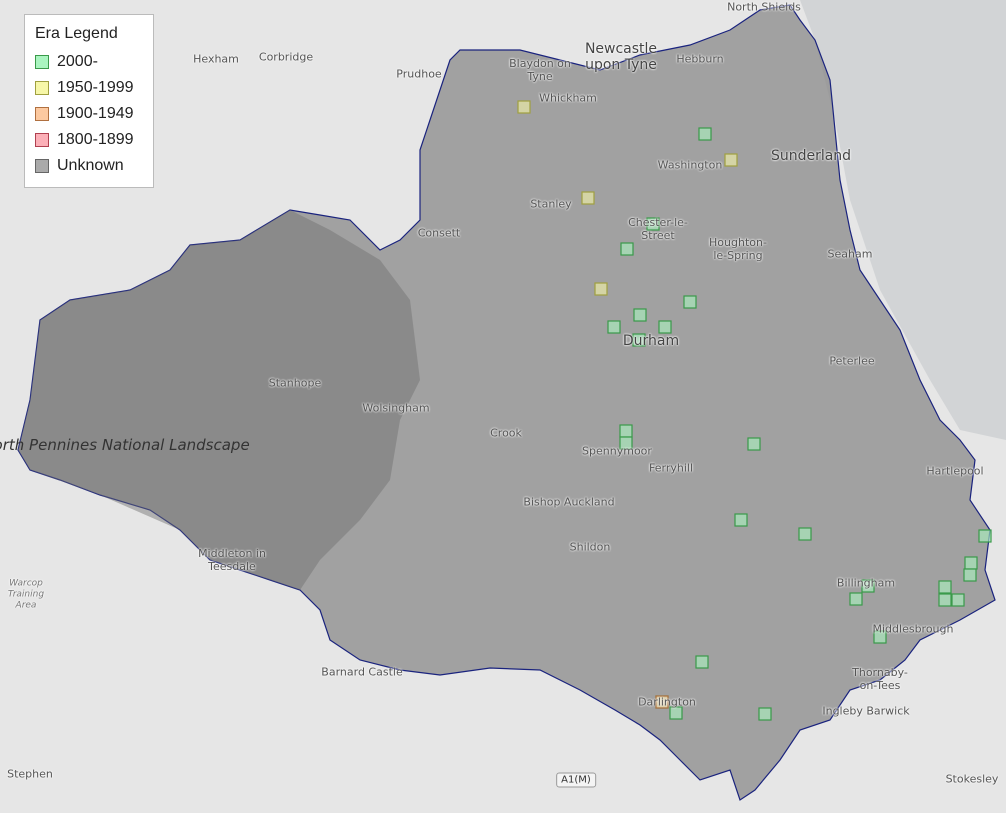 The image size is (1006, 813). Describe the element at coordinates (439, 233) in the screenshot. I see `place-label: Consett` at that location.